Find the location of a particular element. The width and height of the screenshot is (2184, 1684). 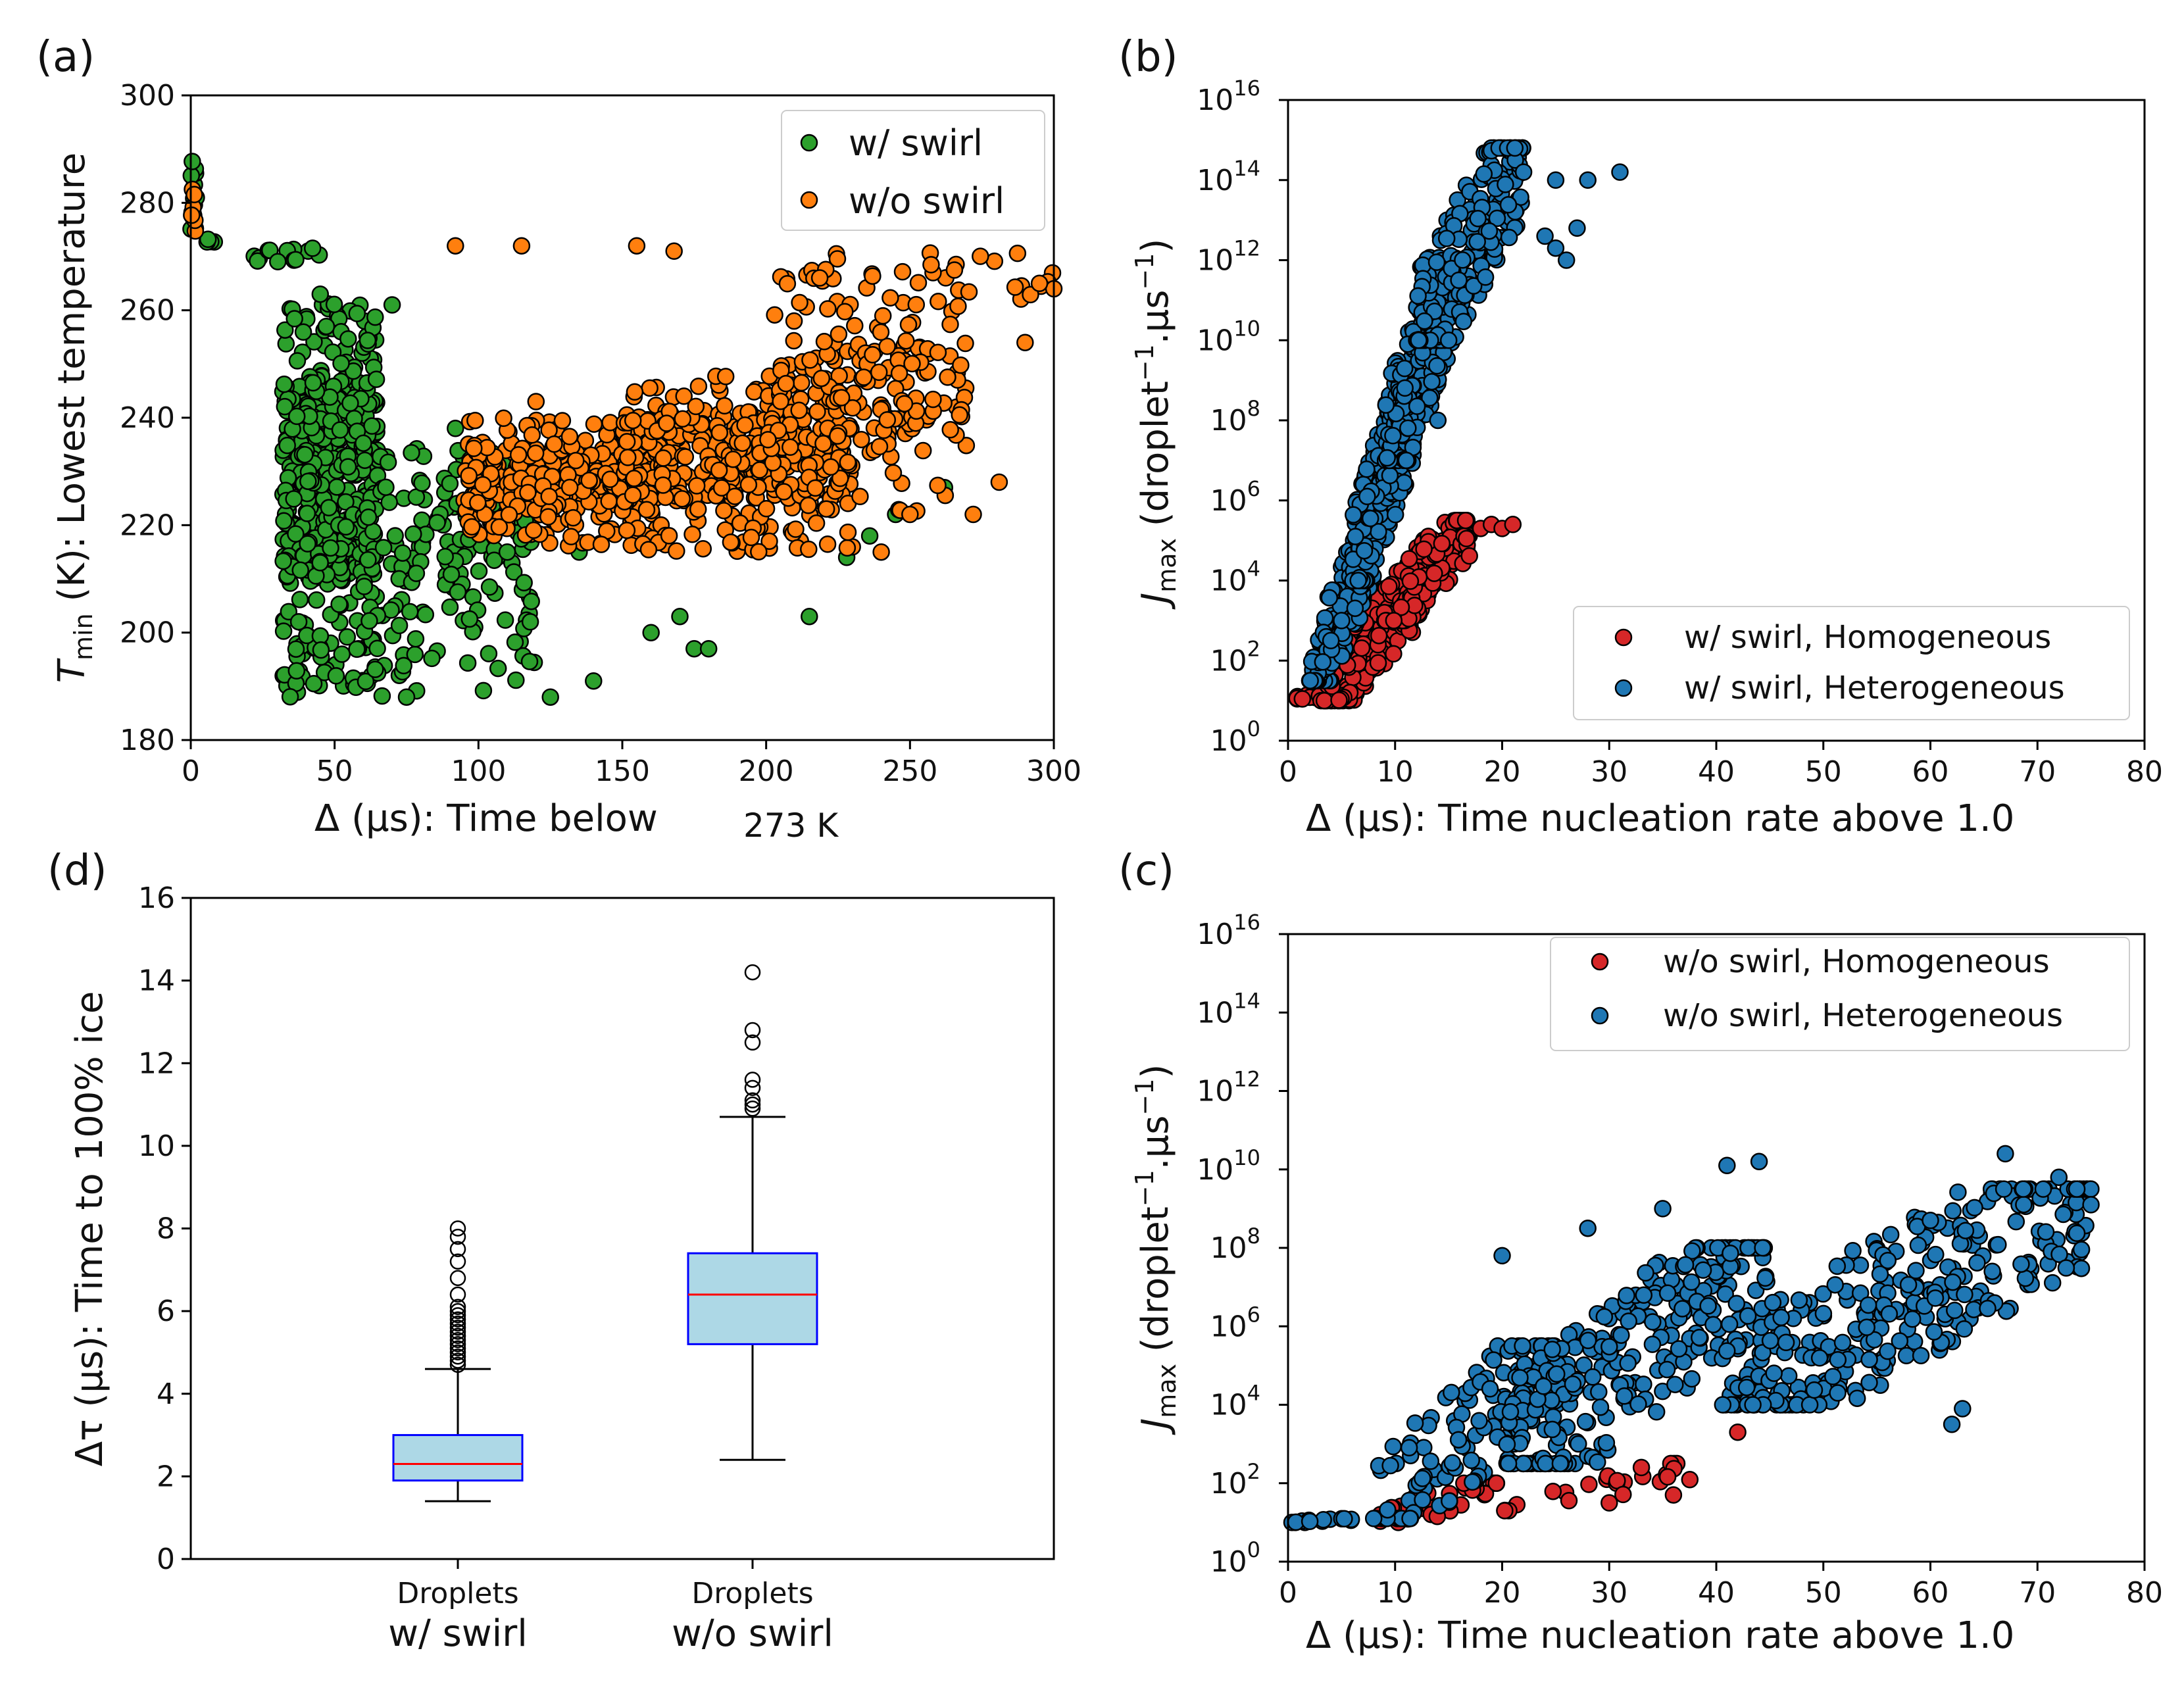

panel-a-legend-1: w/o swirl is located at coordinates (927, 201).